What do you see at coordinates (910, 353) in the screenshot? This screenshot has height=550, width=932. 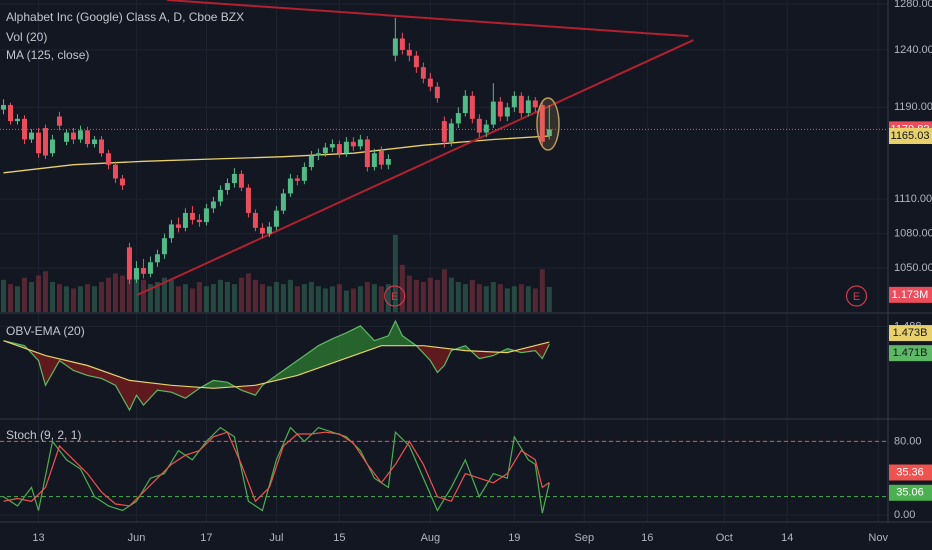 I see `price-tag-label: 1.471B` at bounding box center [910, 353].